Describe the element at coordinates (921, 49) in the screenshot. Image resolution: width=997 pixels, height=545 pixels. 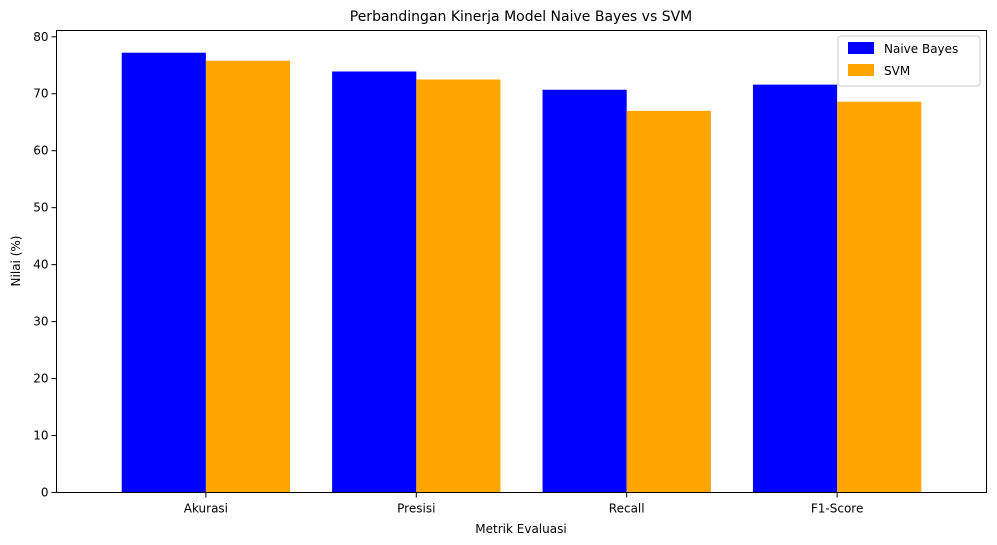
I see `legend-label-naive-bayes: Naive Bayes` at that location.